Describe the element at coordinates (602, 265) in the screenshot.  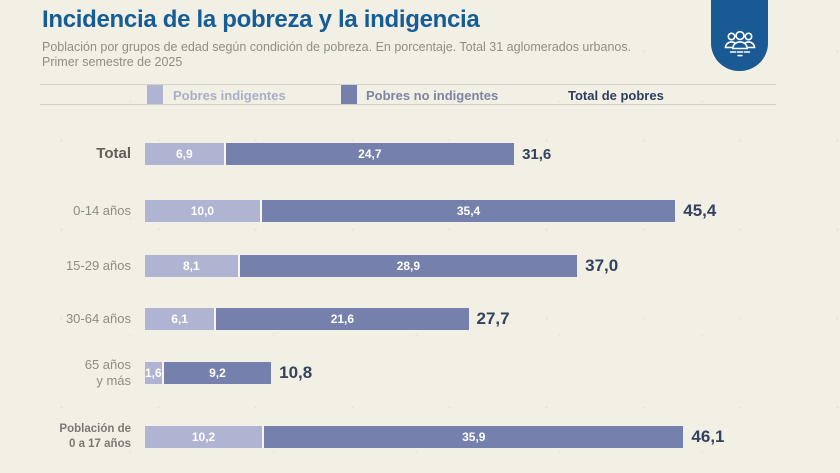
I see `bar-total-label: 37,0` at that location.